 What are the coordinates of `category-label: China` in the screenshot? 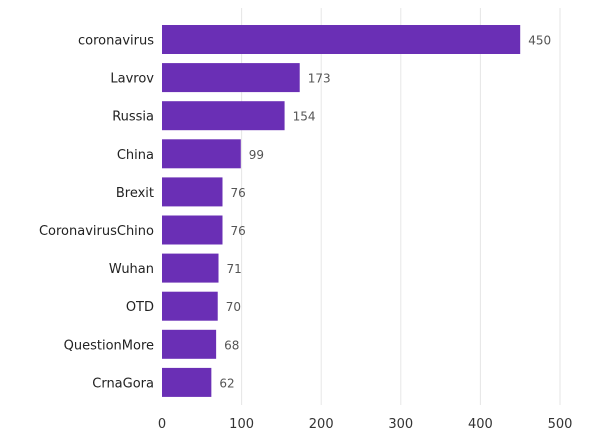 It's located at (135, 155).